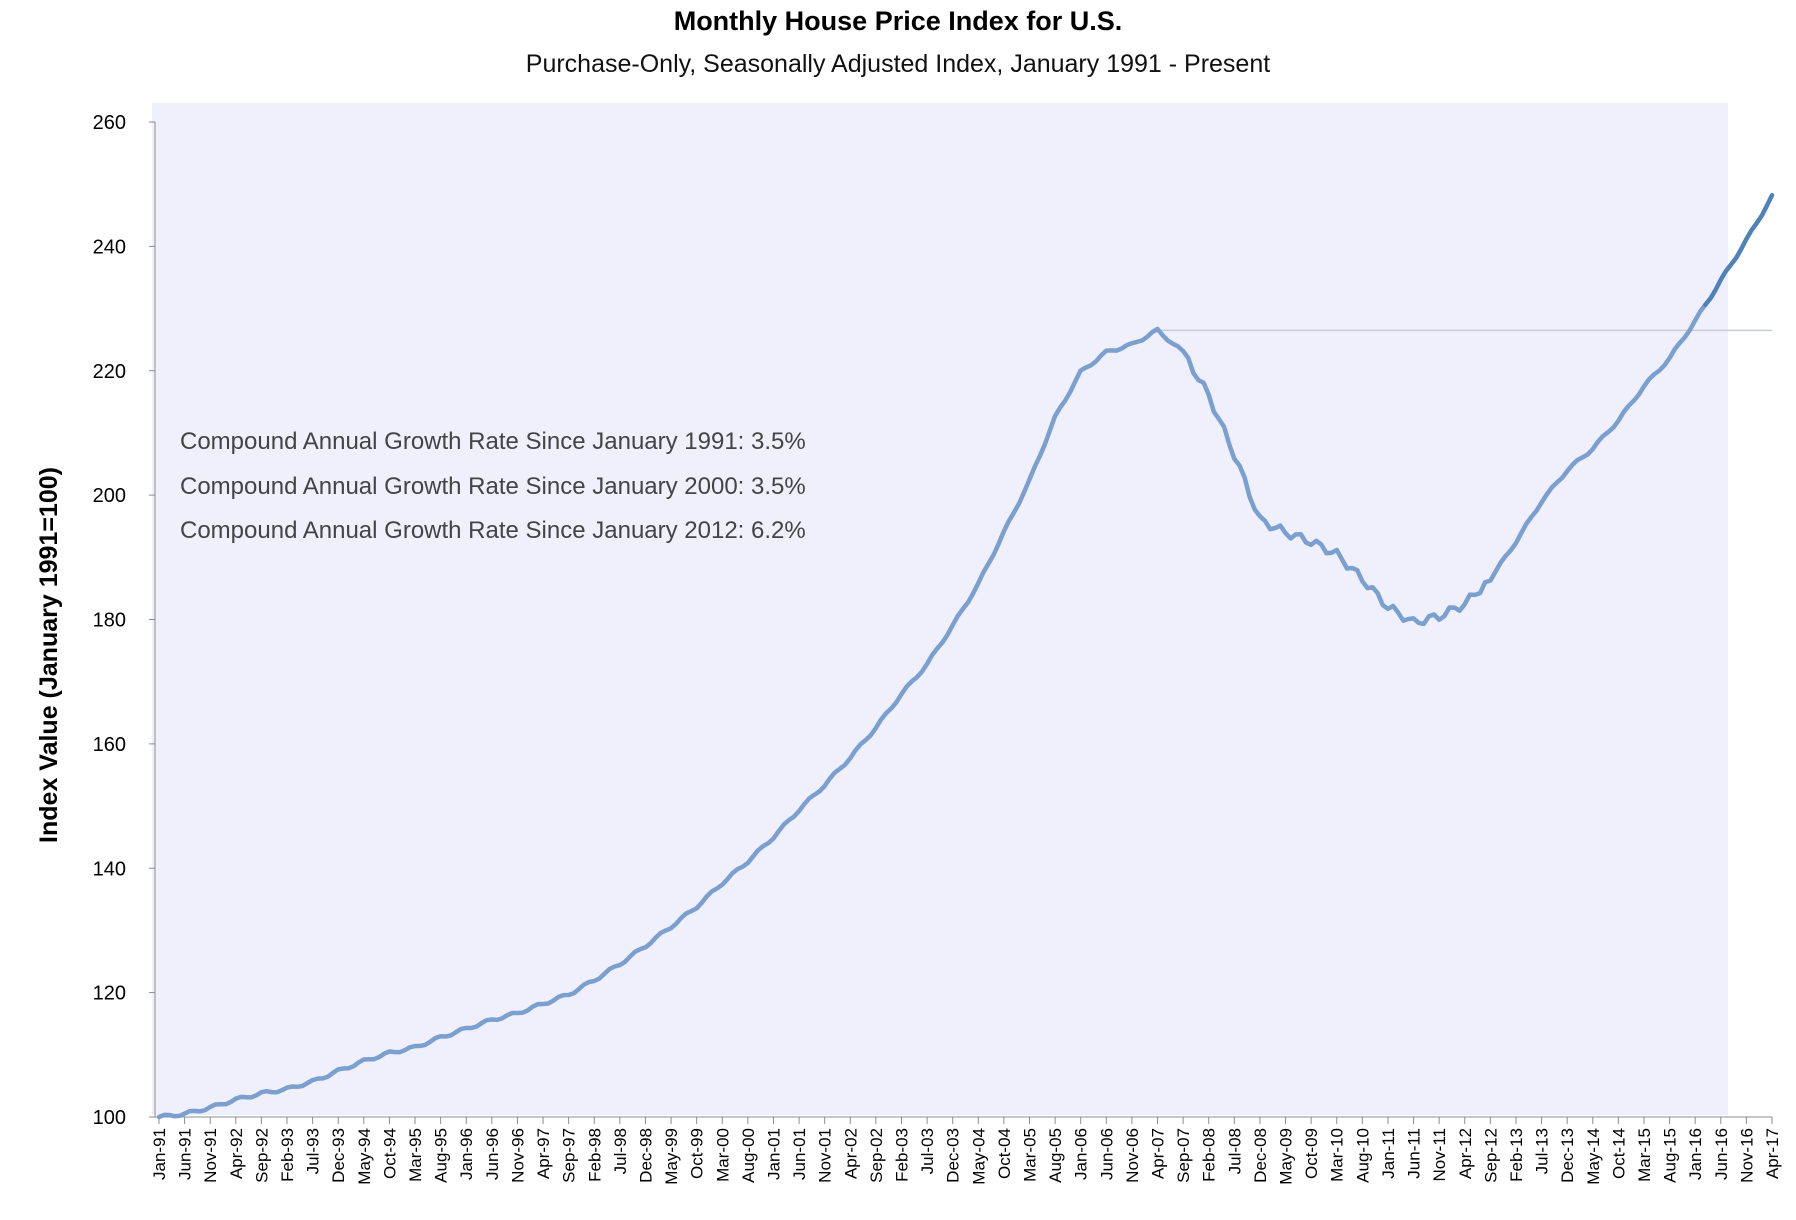 This screenshot has width=1796, height=1220. I want to click on y-axis-label: Index Value (January 1991=100), so click(49, 655).